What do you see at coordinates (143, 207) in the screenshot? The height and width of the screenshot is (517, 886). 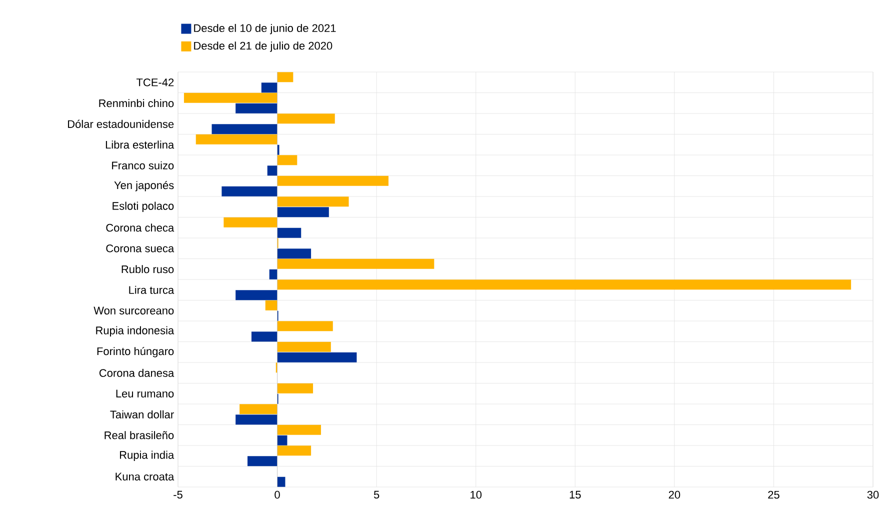 I see `y-tick-label: Esloti polaco` at bounding box center [143, 207].